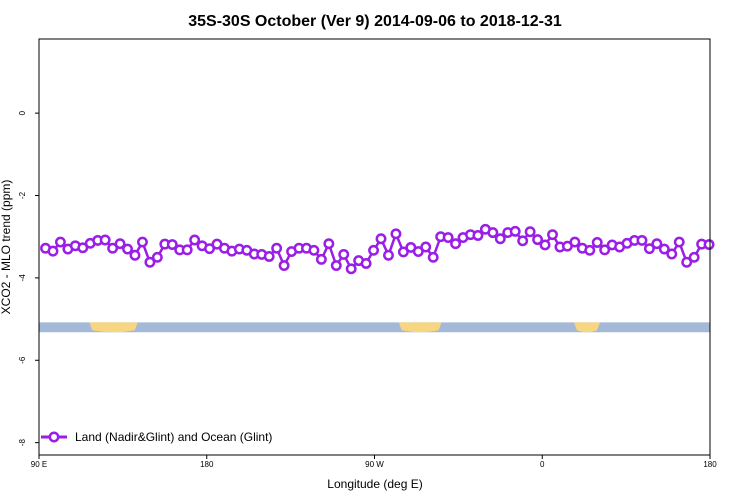 The image size is (750, 500). I want to click on y-tick-label: 0, so click(22, 112).